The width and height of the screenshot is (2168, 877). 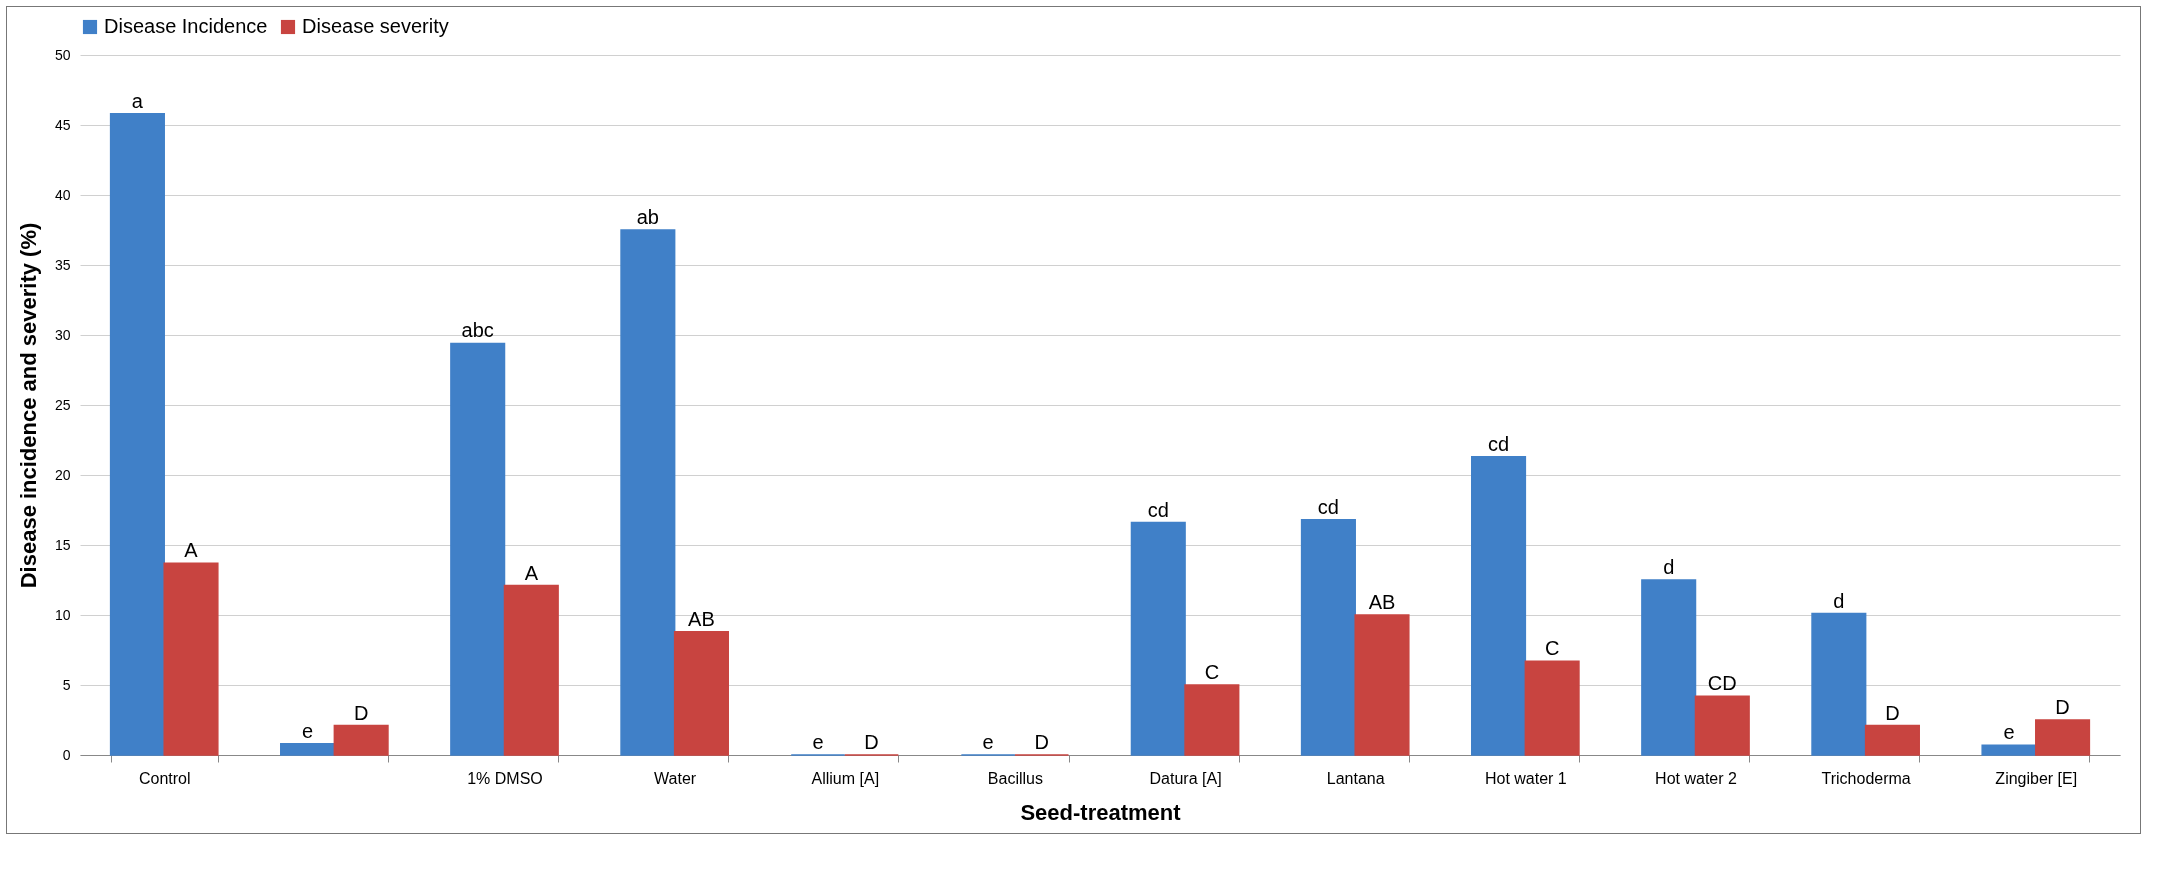 I want to click on y-tick-label: 30, so click(x=62, y=334).